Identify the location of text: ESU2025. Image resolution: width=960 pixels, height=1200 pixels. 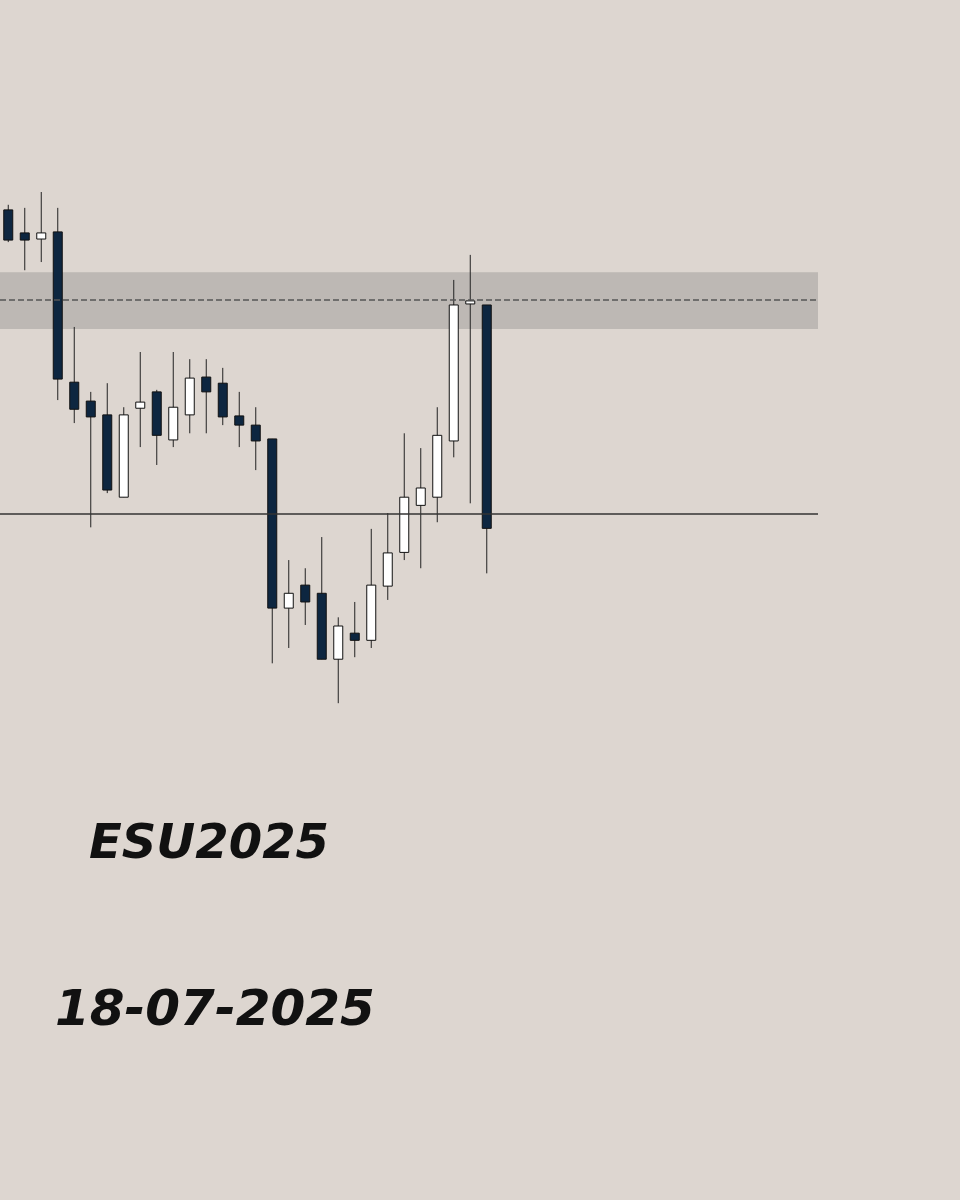
(209, 841).